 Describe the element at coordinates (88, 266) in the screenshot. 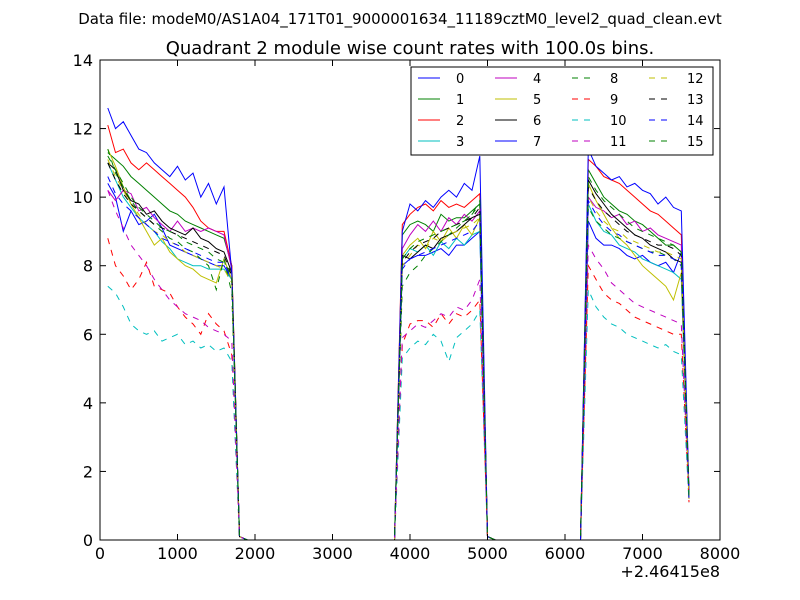

I see `y-tick-label: 8` at that location.